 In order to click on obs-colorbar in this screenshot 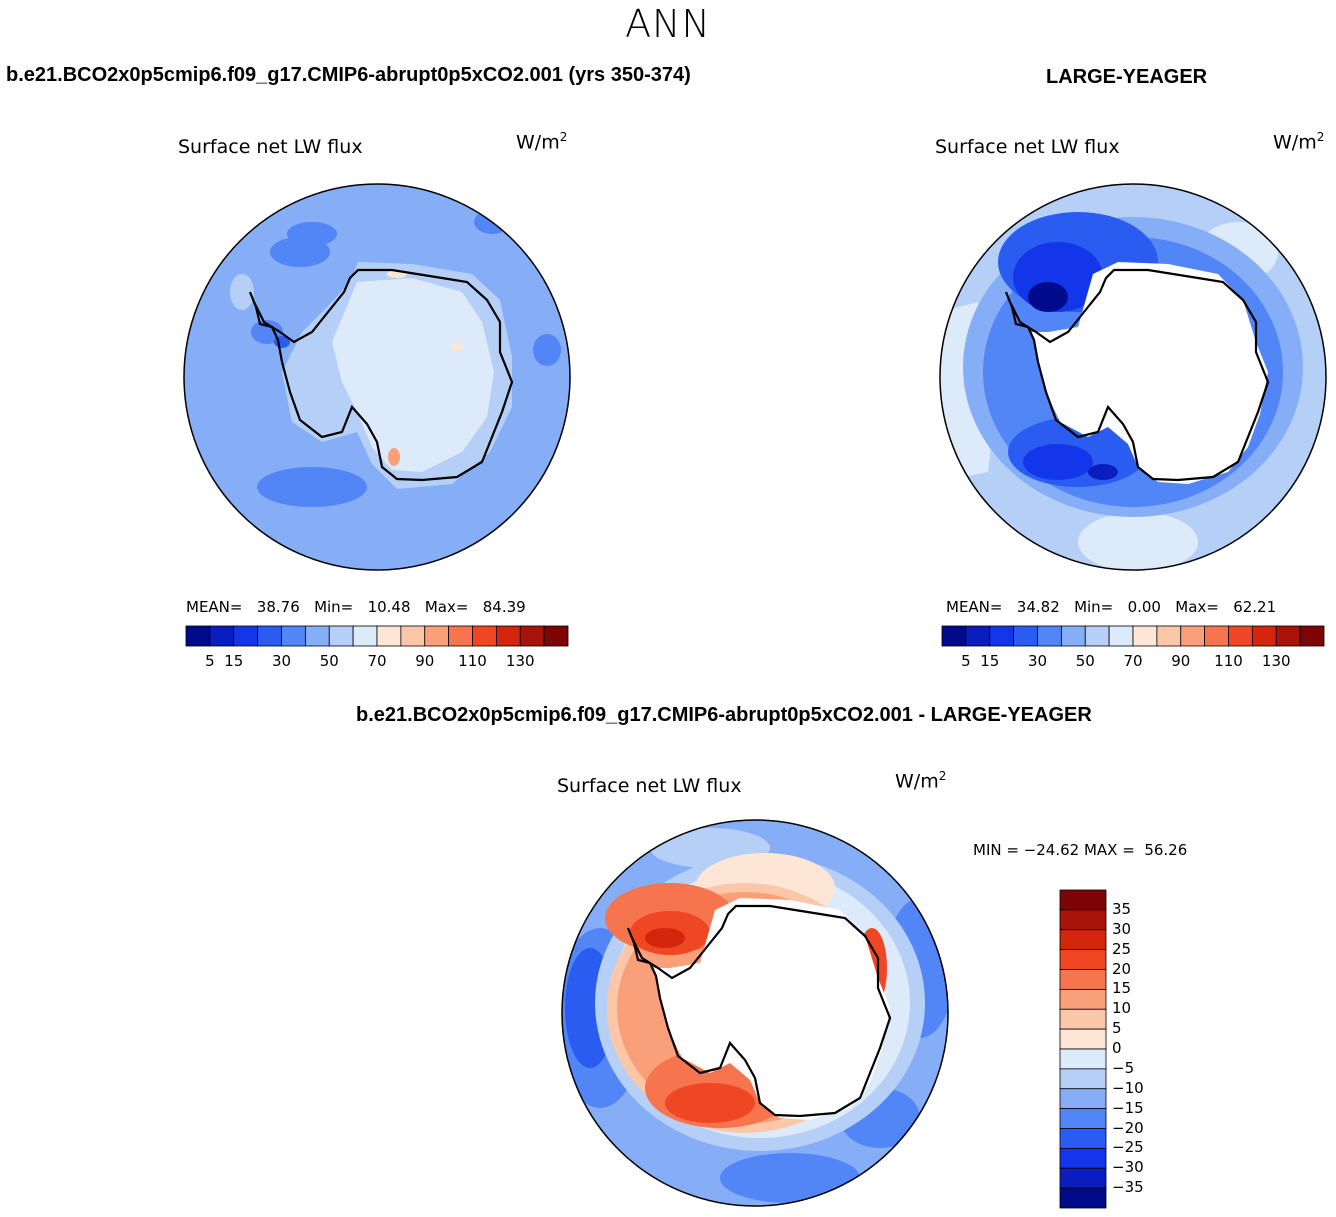, I will do `click(1133, 636)`.